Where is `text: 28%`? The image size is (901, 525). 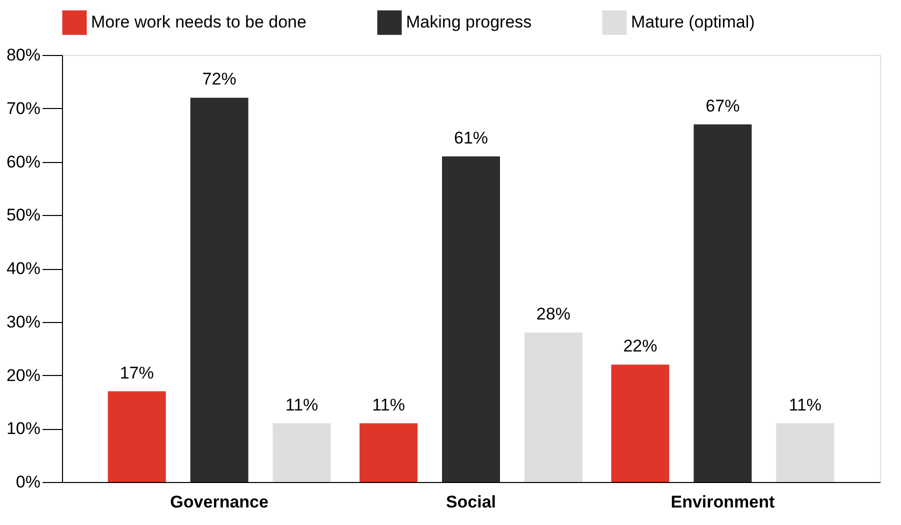 text: 28% is located at coordinates (553, 314).